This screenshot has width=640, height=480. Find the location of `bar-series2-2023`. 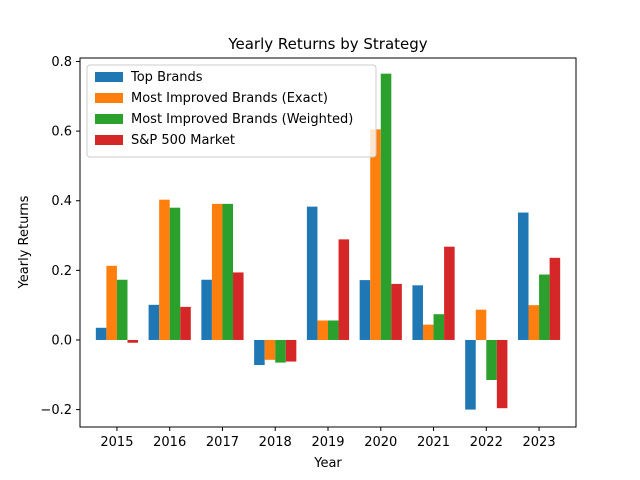

bar-series2-2023 is located at coordinates (544, 307).